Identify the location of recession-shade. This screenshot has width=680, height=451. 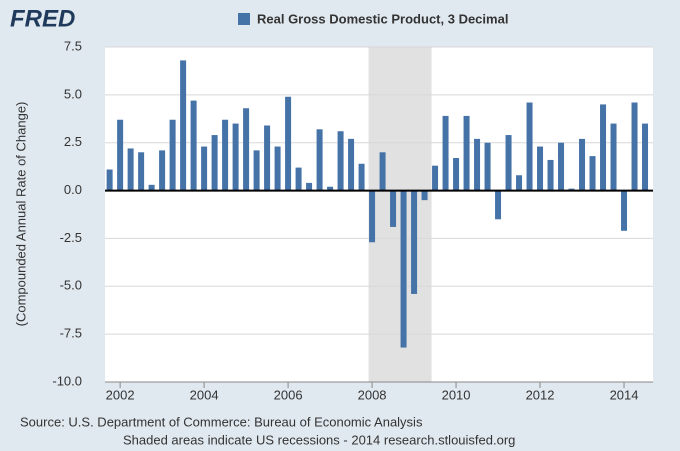
(400, 214).